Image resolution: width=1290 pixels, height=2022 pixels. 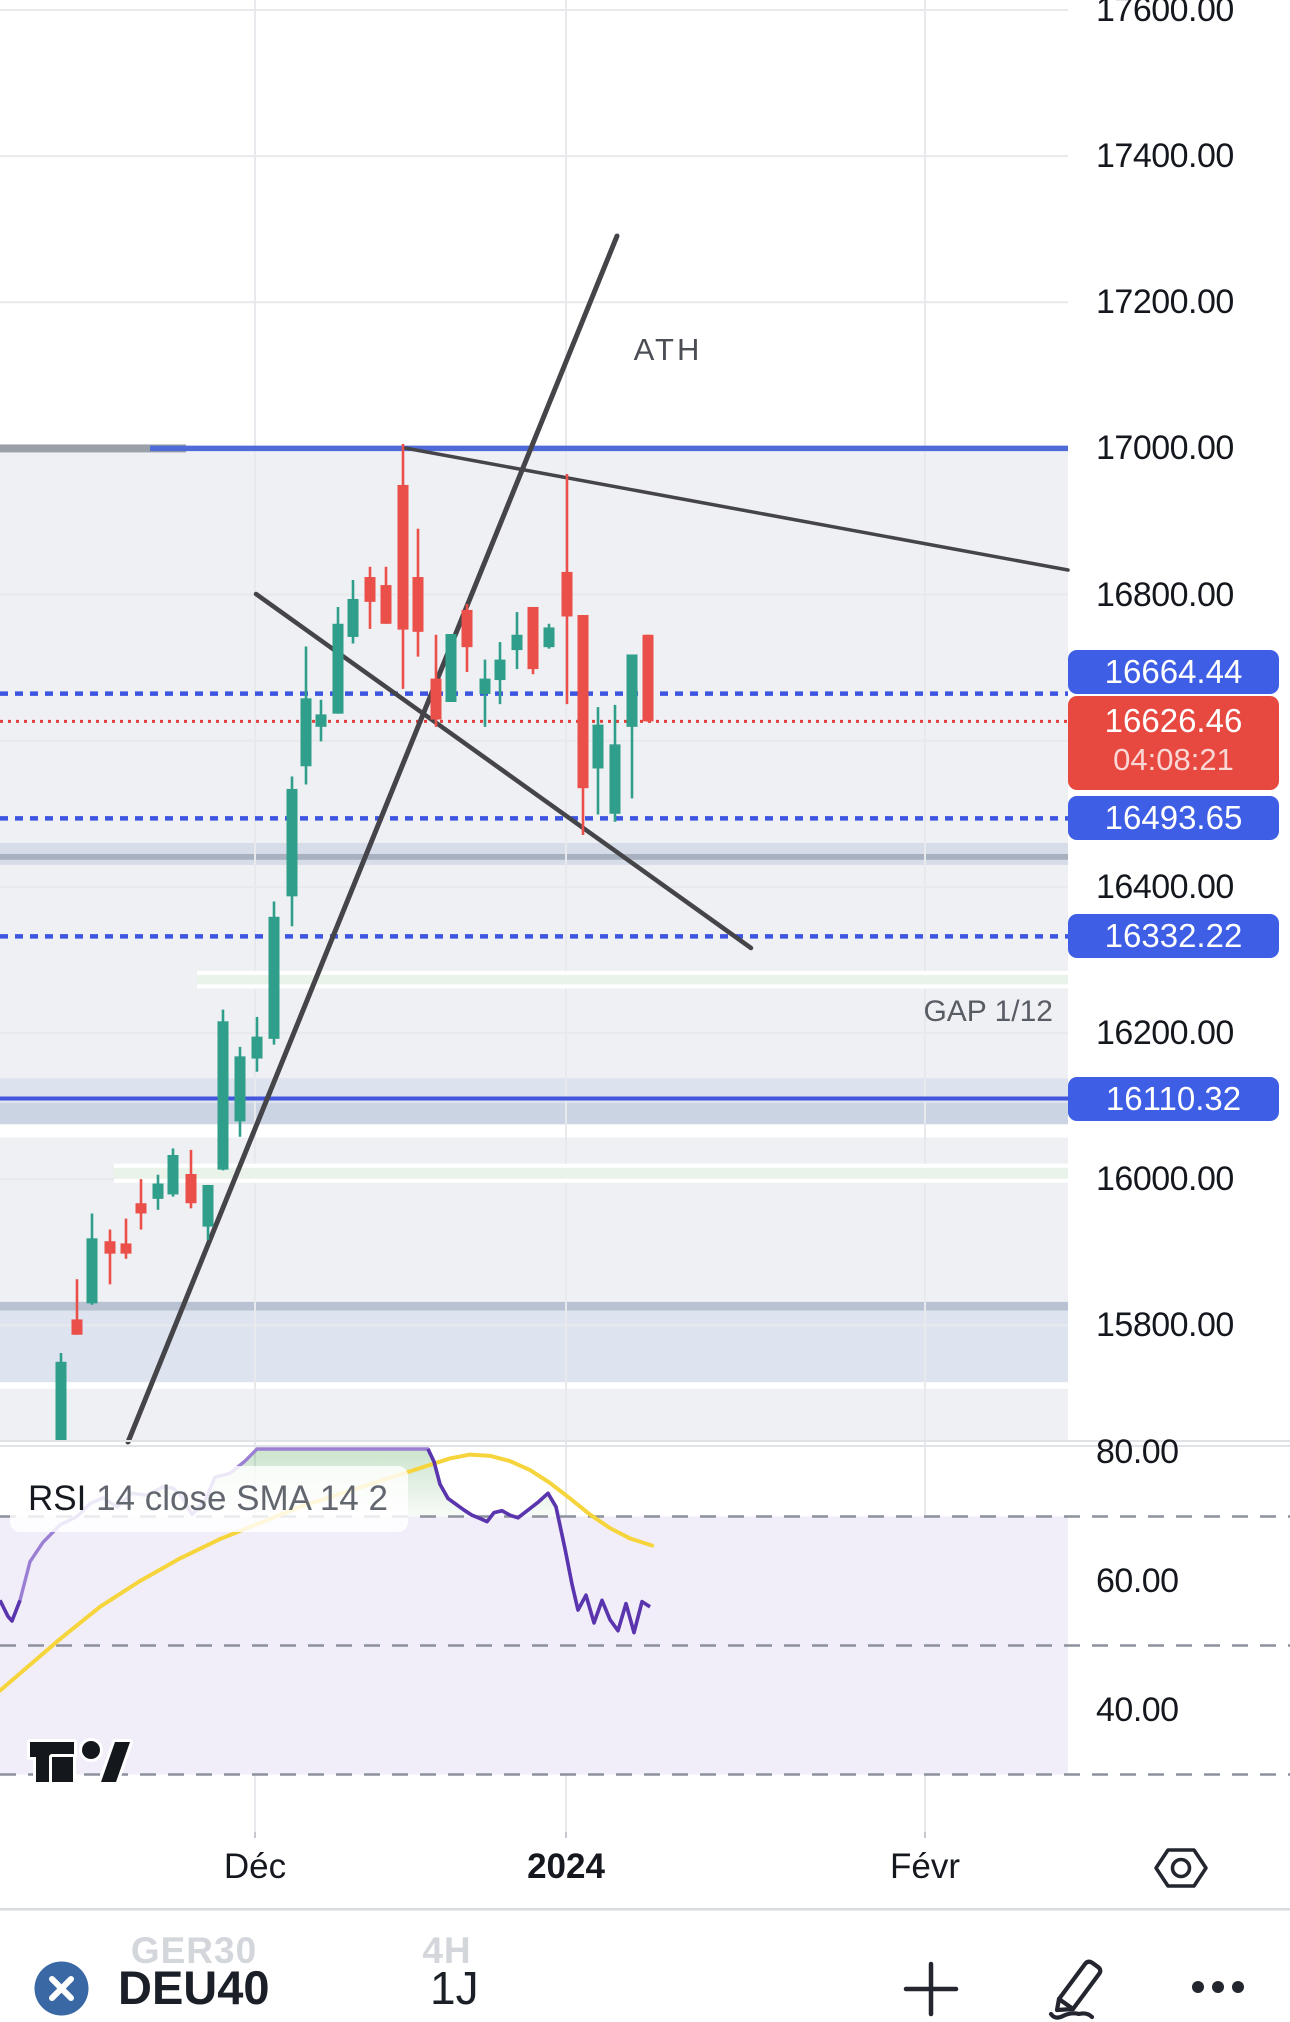 What do you see at coordinates (645, 1909) in the screenshot?
I see `axis-separator` at bounding box center [645, 1909].